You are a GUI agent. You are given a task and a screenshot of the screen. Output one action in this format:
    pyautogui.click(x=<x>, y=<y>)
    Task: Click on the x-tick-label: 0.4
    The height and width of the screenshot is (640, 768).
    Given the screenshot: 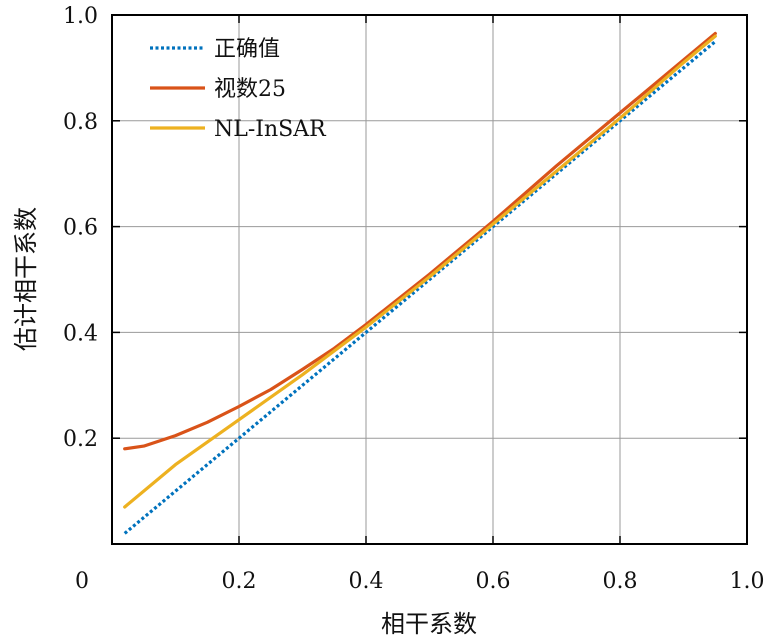 What is the action you would take?
    pyautogui.click(x=366, y=581)
    